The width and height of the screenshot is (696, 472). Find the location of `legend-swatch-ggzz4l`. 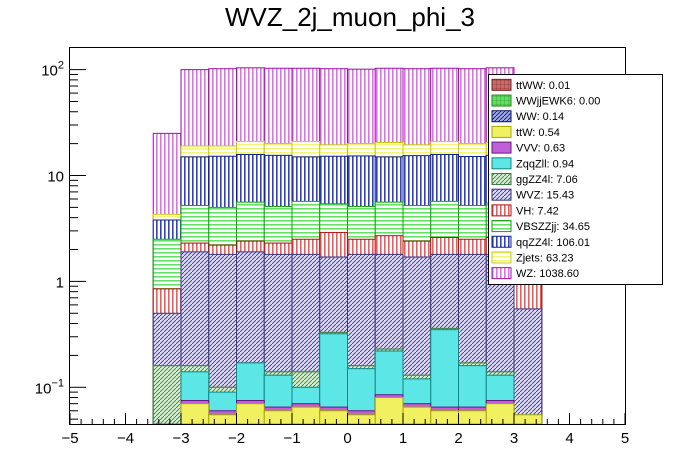

legend-swatch-ggzz4l is located at coordinates (501, 179).